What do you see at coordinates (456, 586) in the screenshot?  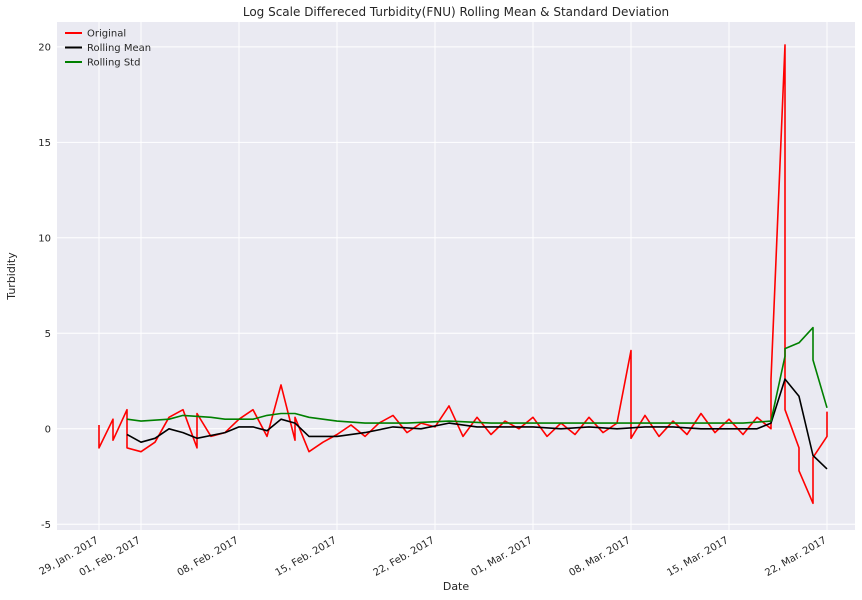 I see `x-axis-label: Date` at bounding box center [456, 586].